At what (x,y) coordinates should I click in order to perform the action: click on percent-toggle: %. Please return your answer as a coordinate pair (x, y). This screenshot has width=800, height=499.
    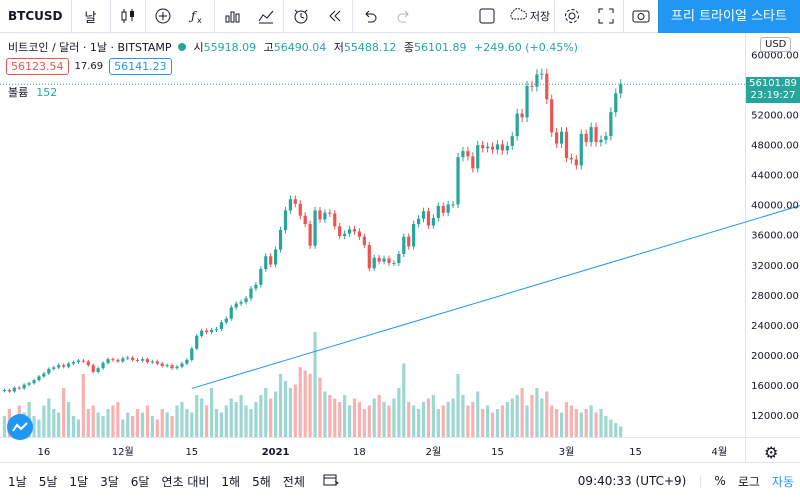
    Looking at the image, I should click on (720, 481).